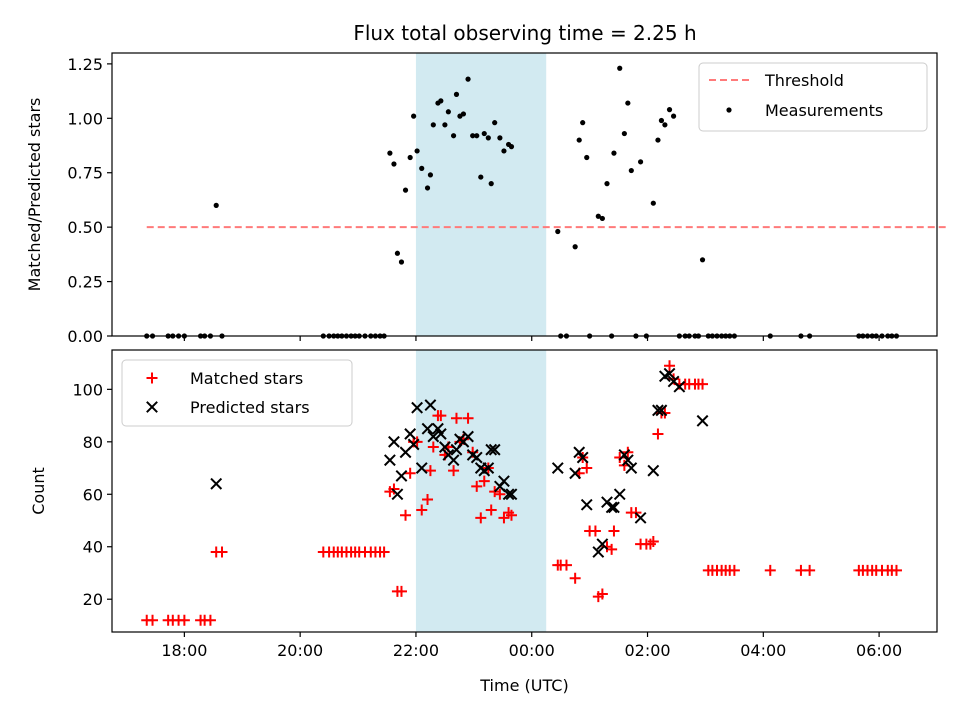  What do you see at coordinates (250, 407) in the screenshot?
I see `legend-predicted-label: Predicted stars` at bounding box center [250, 407].